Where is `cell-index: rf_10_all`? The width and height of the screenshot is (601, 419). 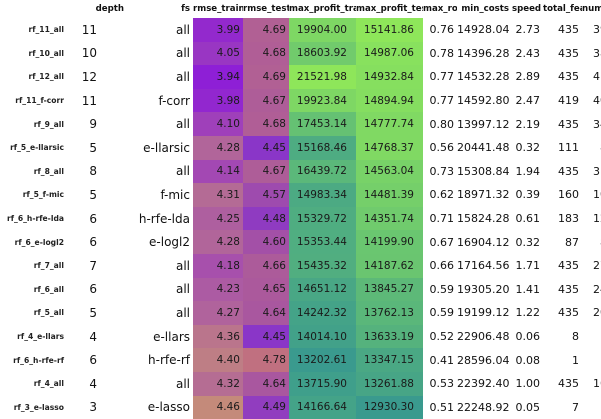
cell-index: rf_10_all is located at coordinates (33, 54).